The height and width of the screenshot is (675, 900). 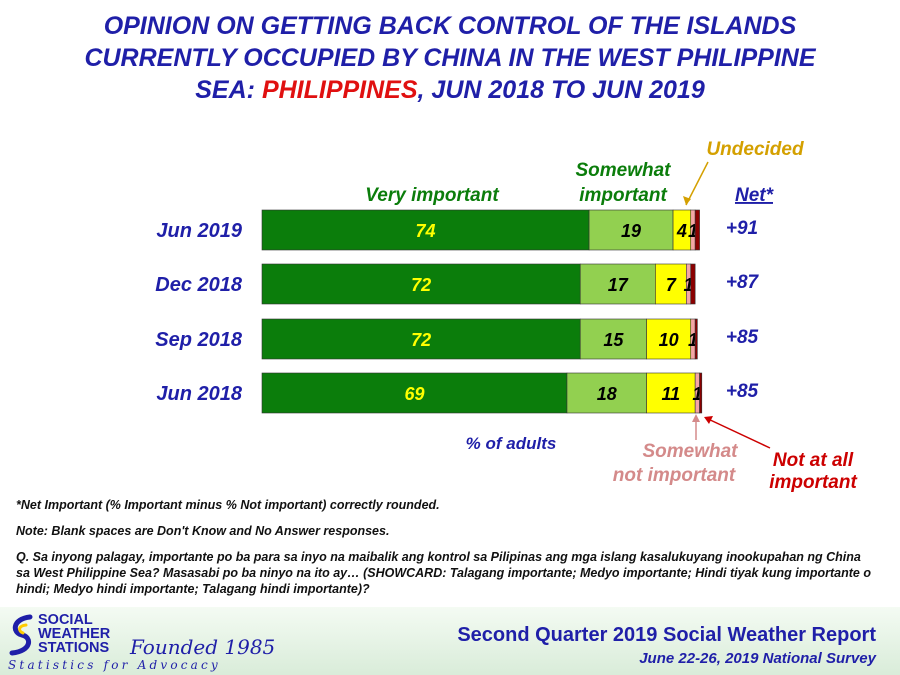 What do you see at coordinates (623, 170) in the screenshot?
I see `legend-somewhat-important-1: Somewhat` at bounding box center [623, 170].